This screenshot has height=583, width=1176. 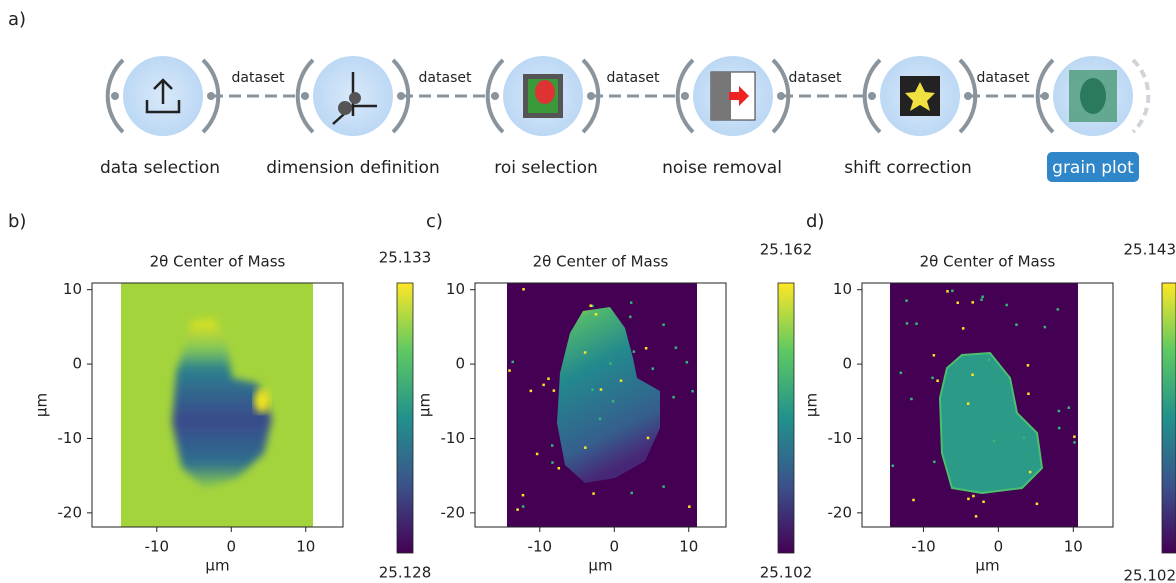 I want to click on colorbar-max: 25.162, so click(x=786, y=250).